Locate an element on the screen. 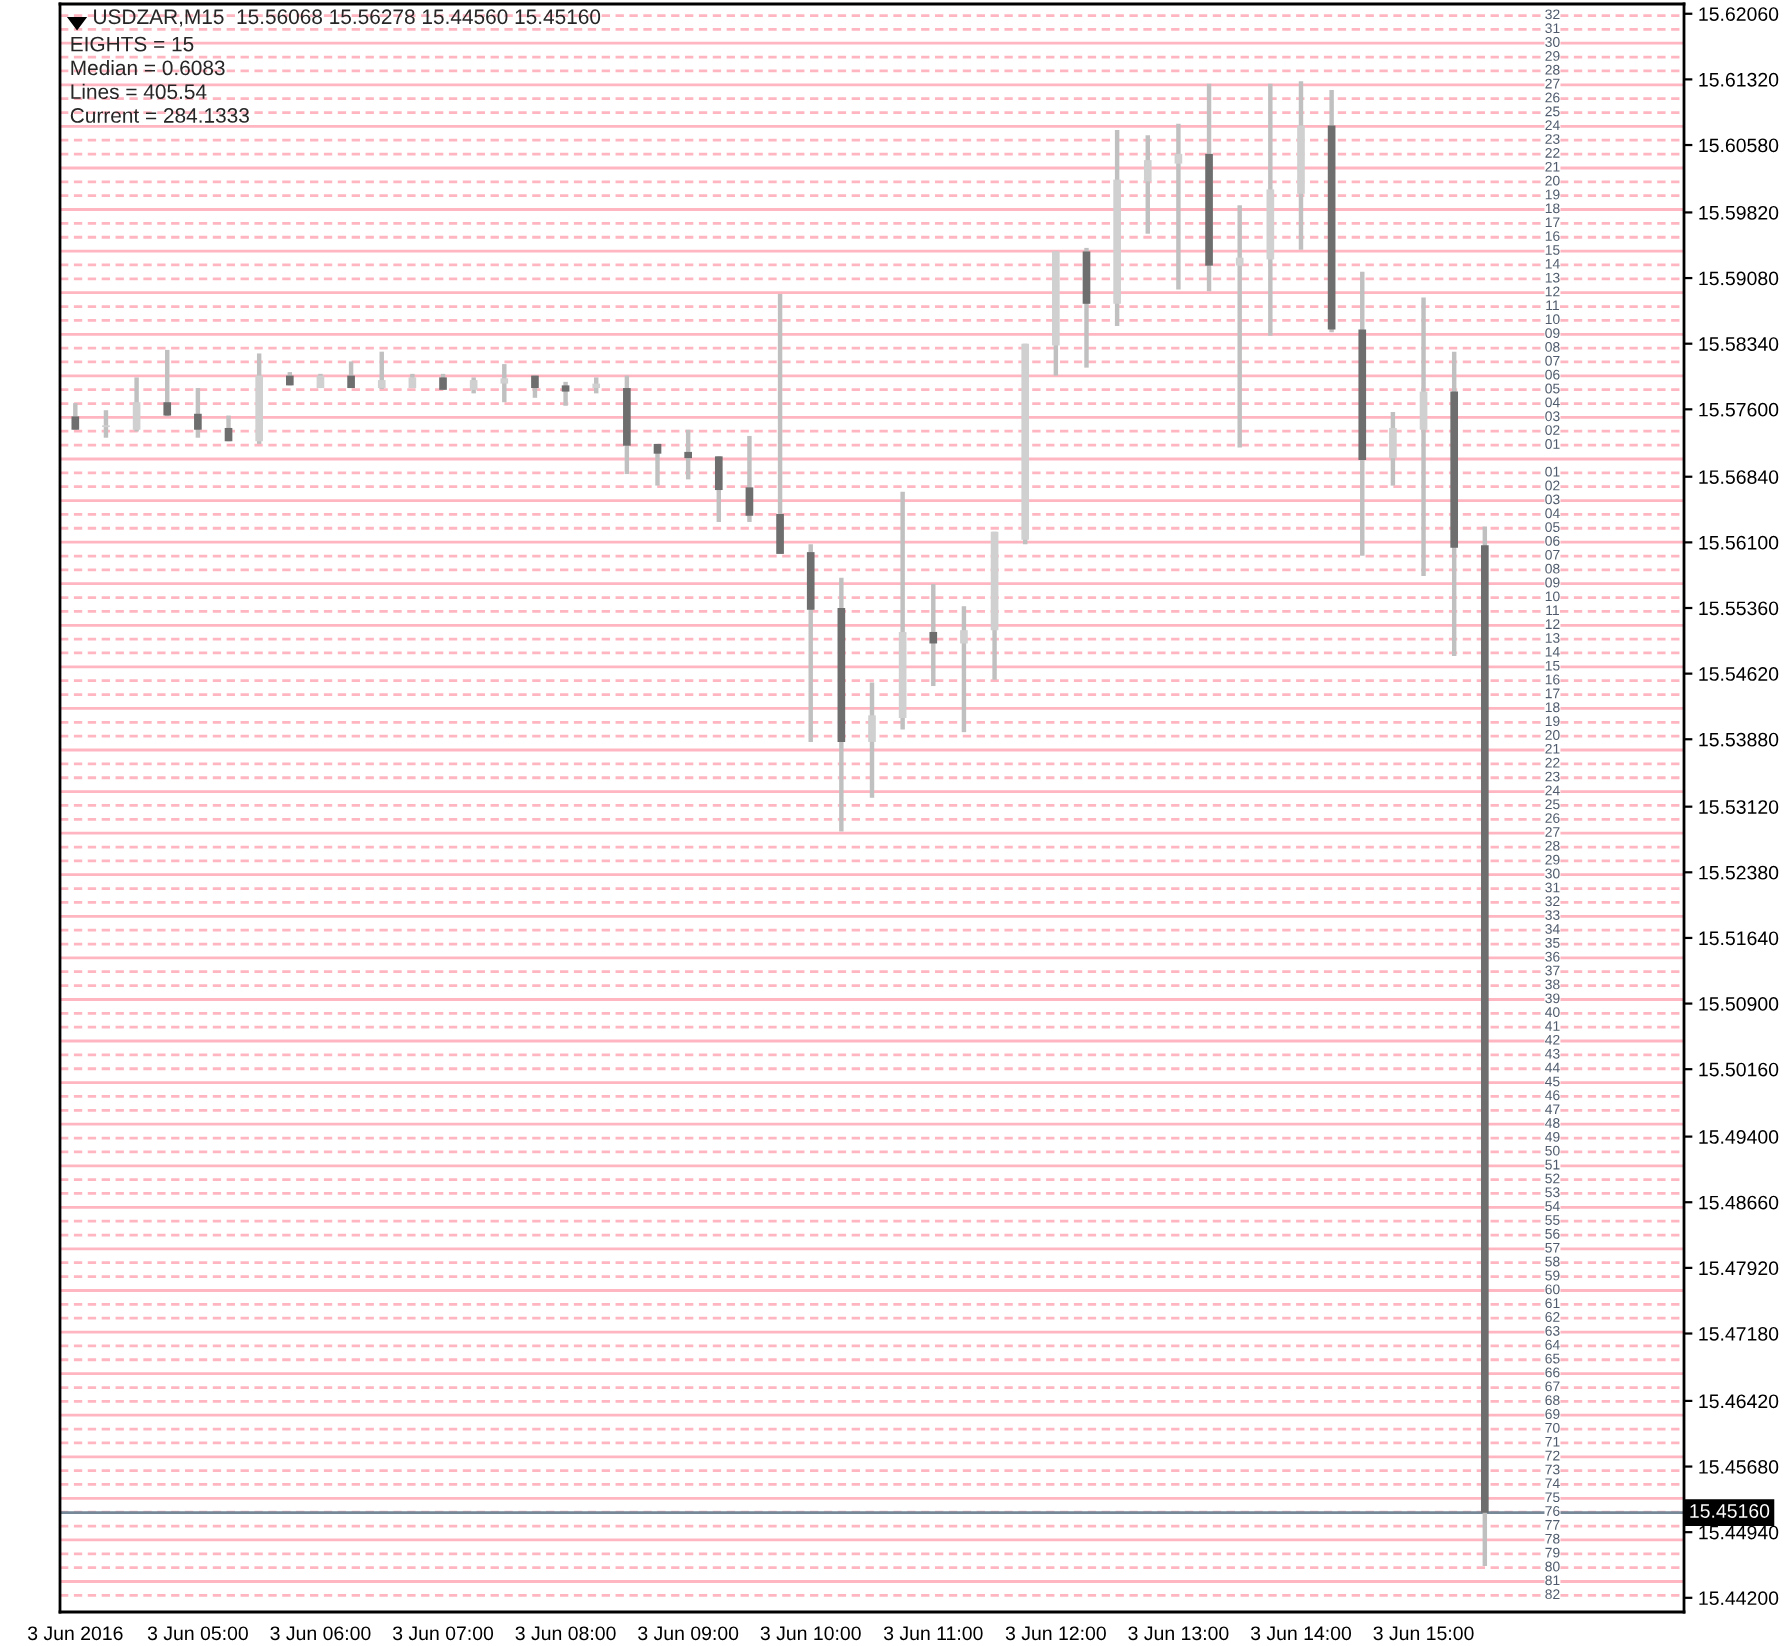 The height and width of the screenshot is (1646, 1786). annotation: Current = 284.1333 is located at coordinates (159, 115).